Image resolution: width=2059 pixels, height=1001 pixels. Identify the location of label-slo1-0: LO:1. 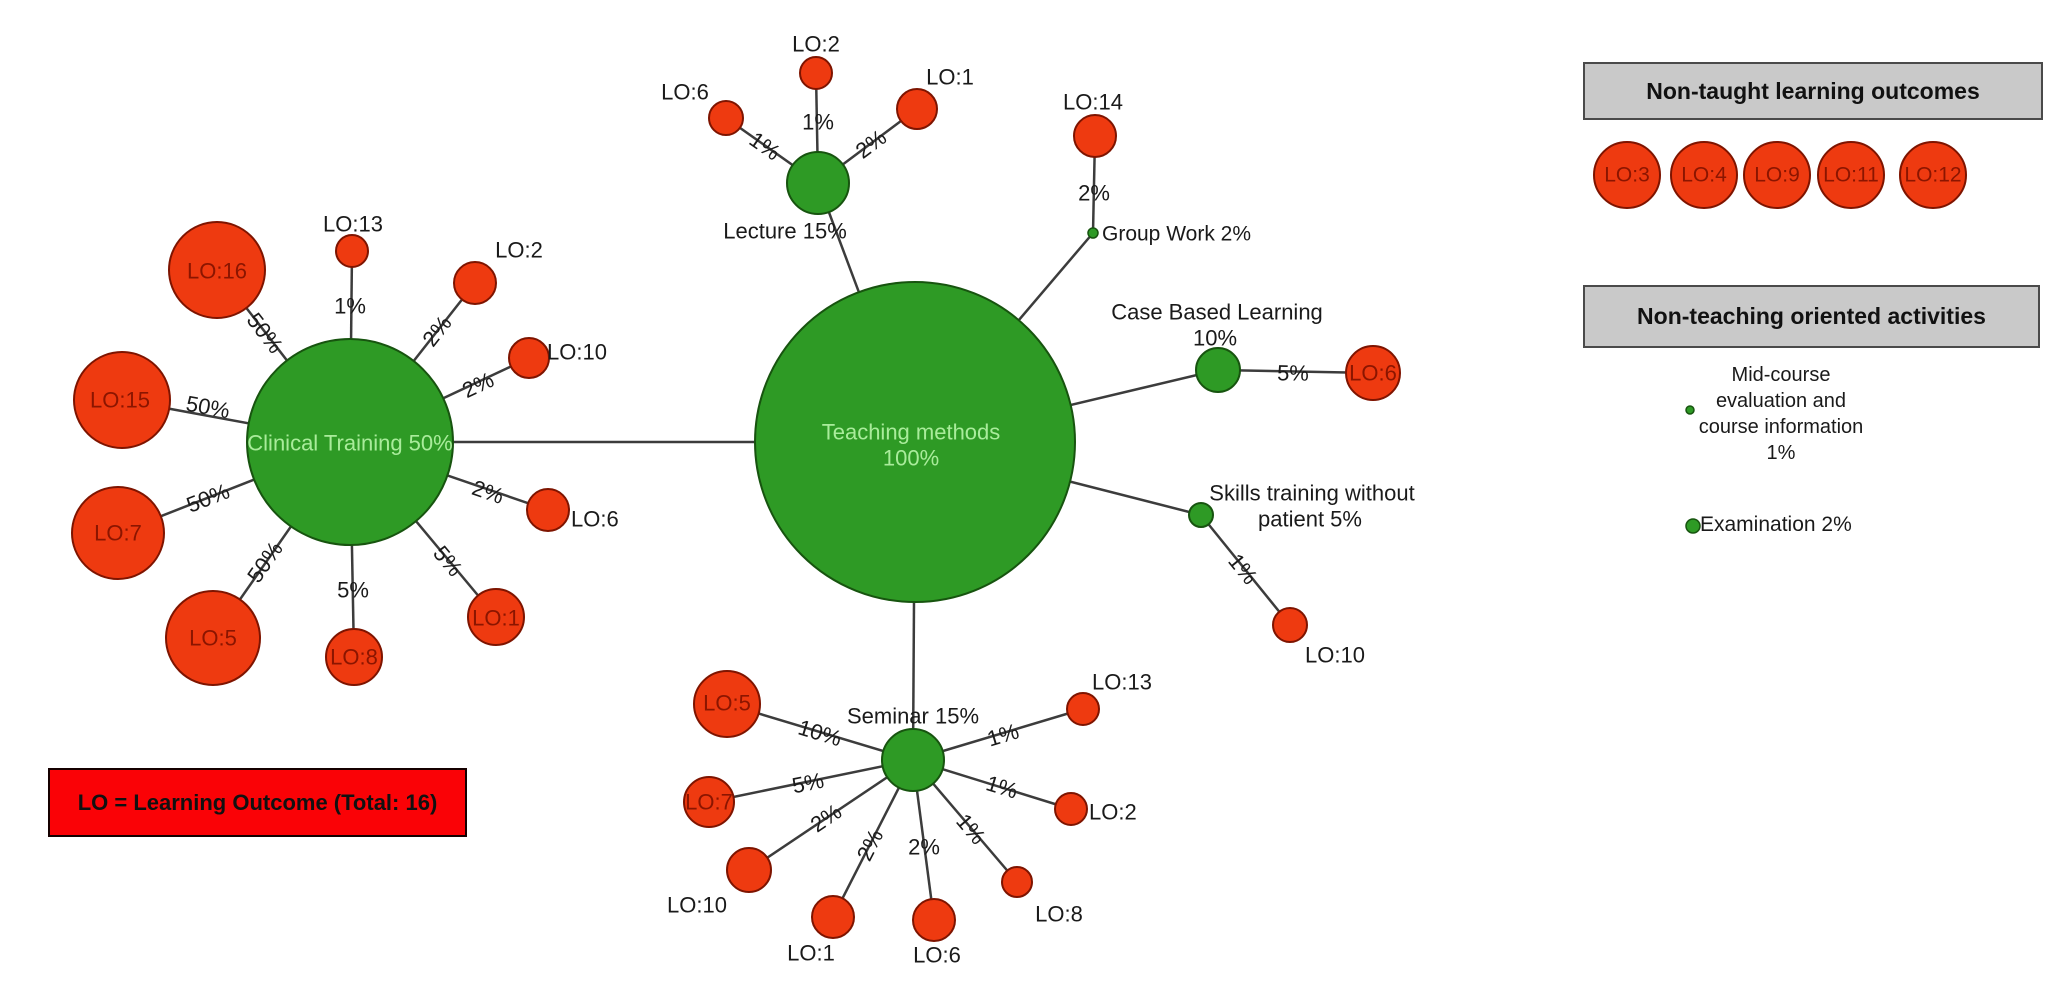
(811, 953).